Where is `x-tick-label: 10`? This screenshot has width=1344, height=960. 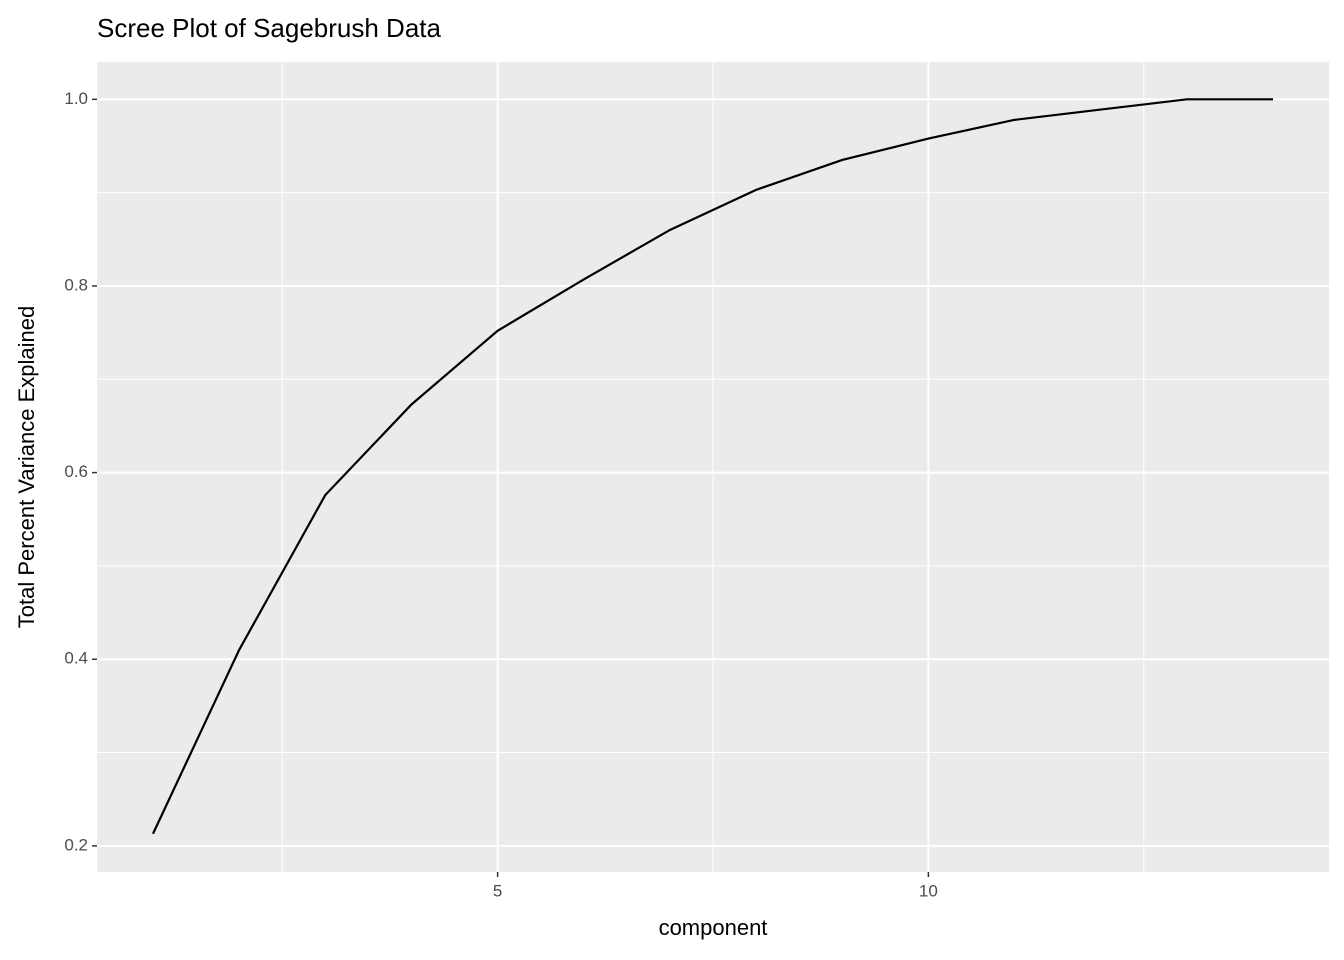
x-tick-label: 10 is located at coordinates (928, 890).